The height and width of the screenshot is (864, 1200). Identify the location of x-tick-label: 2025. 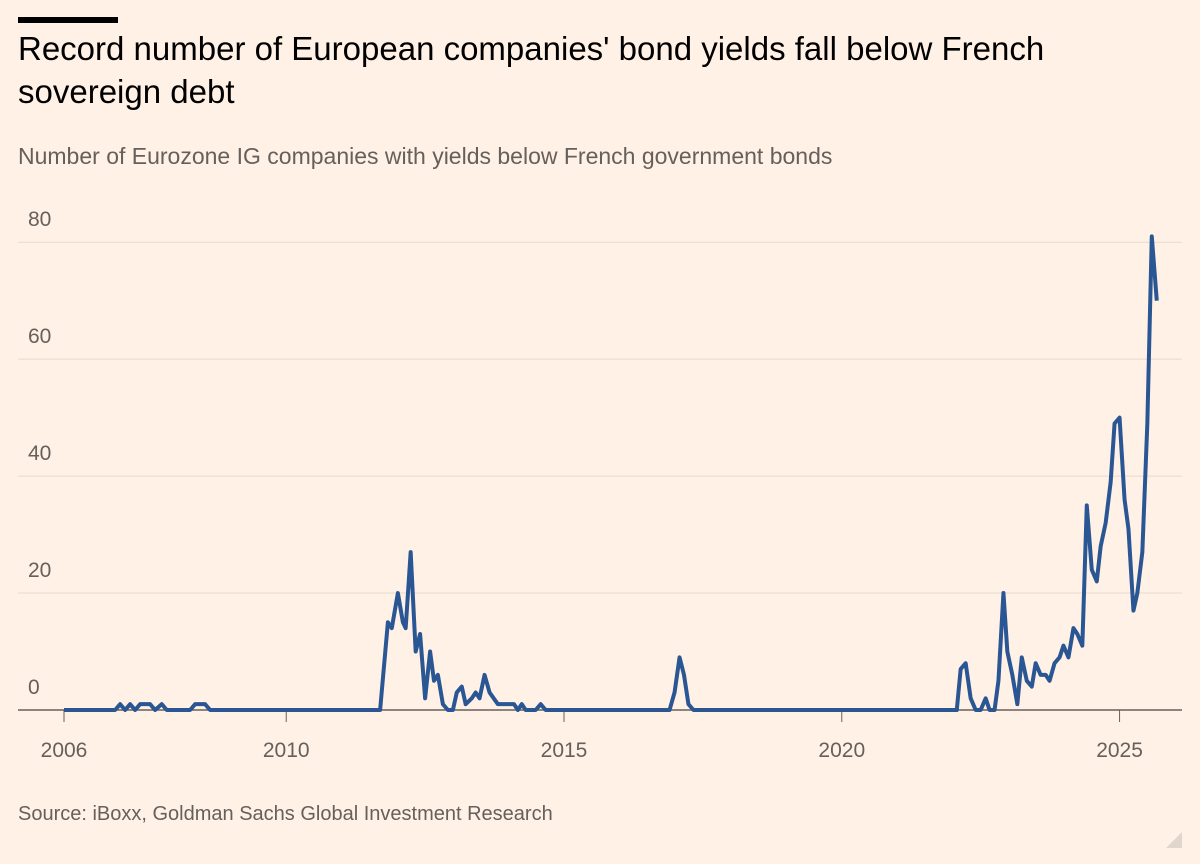
(1119, 750).